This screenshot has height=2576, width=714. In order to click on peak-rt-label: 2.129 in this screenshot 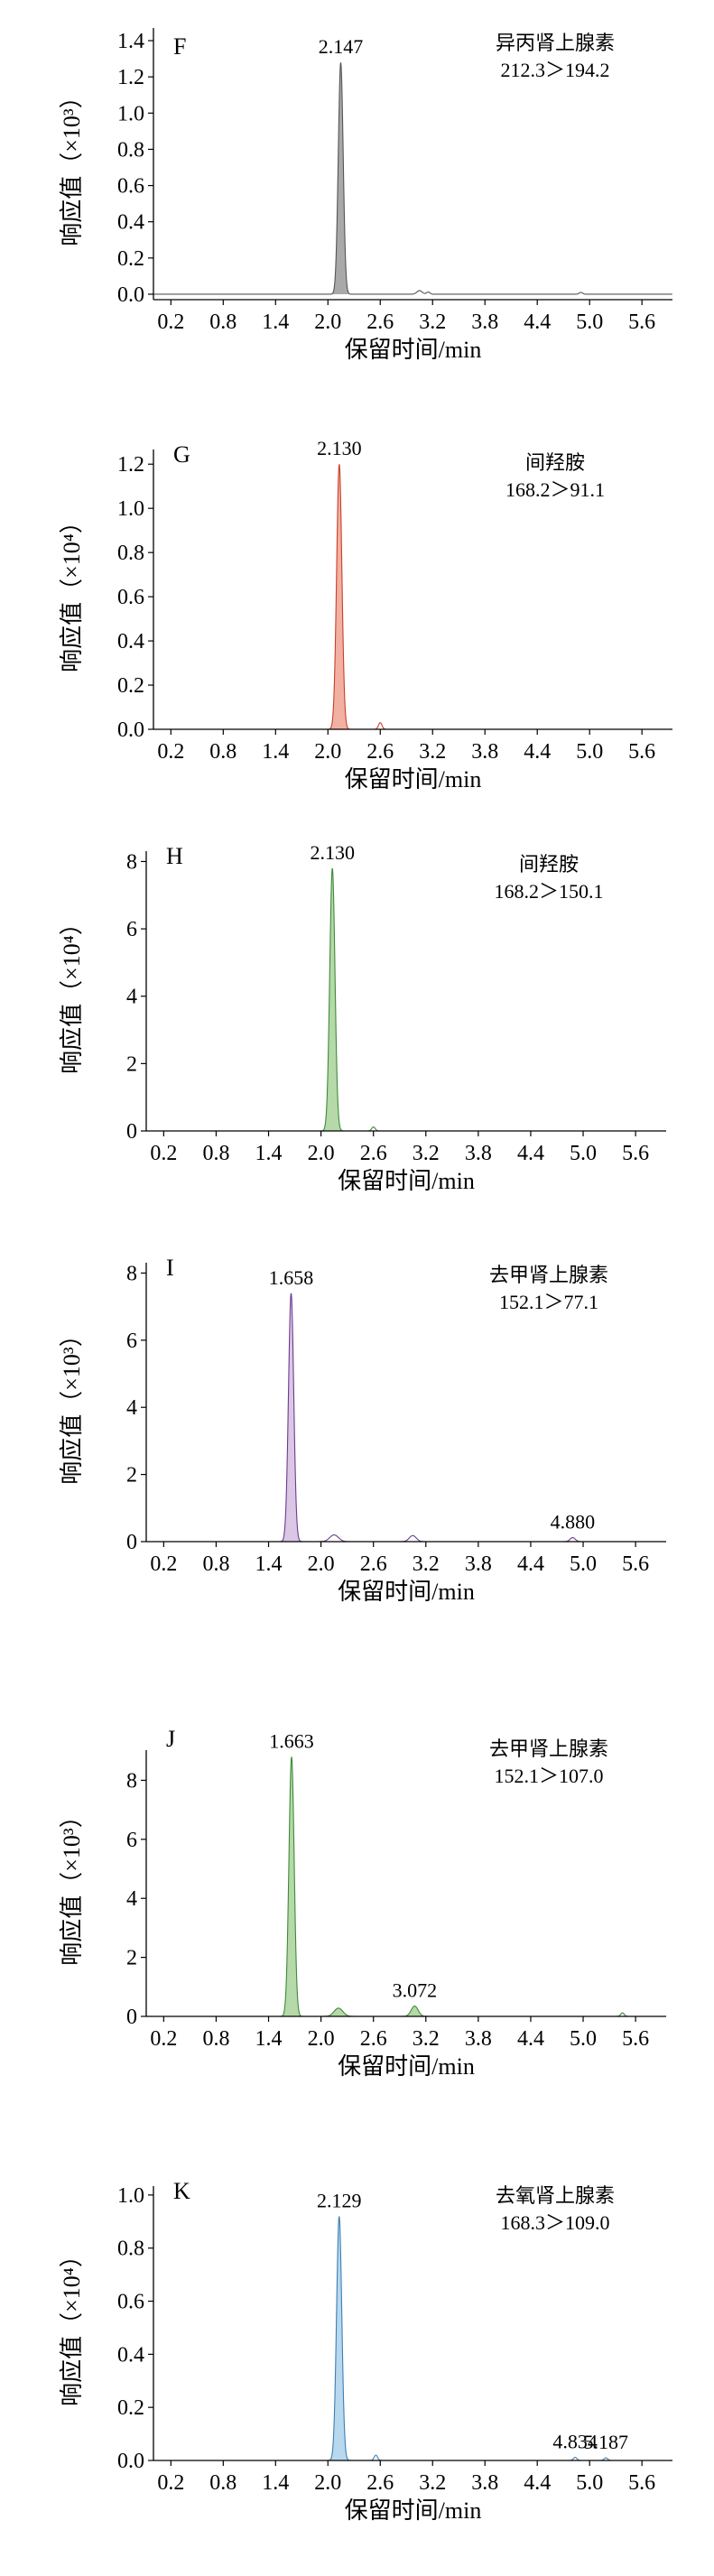, I will do `click(339, 2200)`.